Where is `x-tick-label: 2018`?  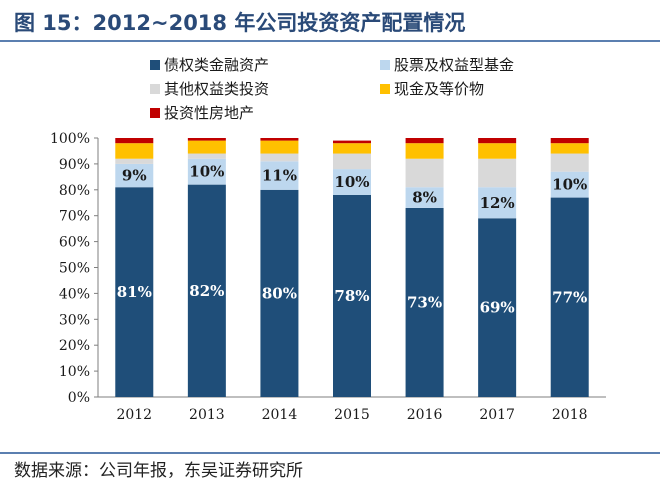
x-tick-label: 2018 is located at coordinates (570, 415).